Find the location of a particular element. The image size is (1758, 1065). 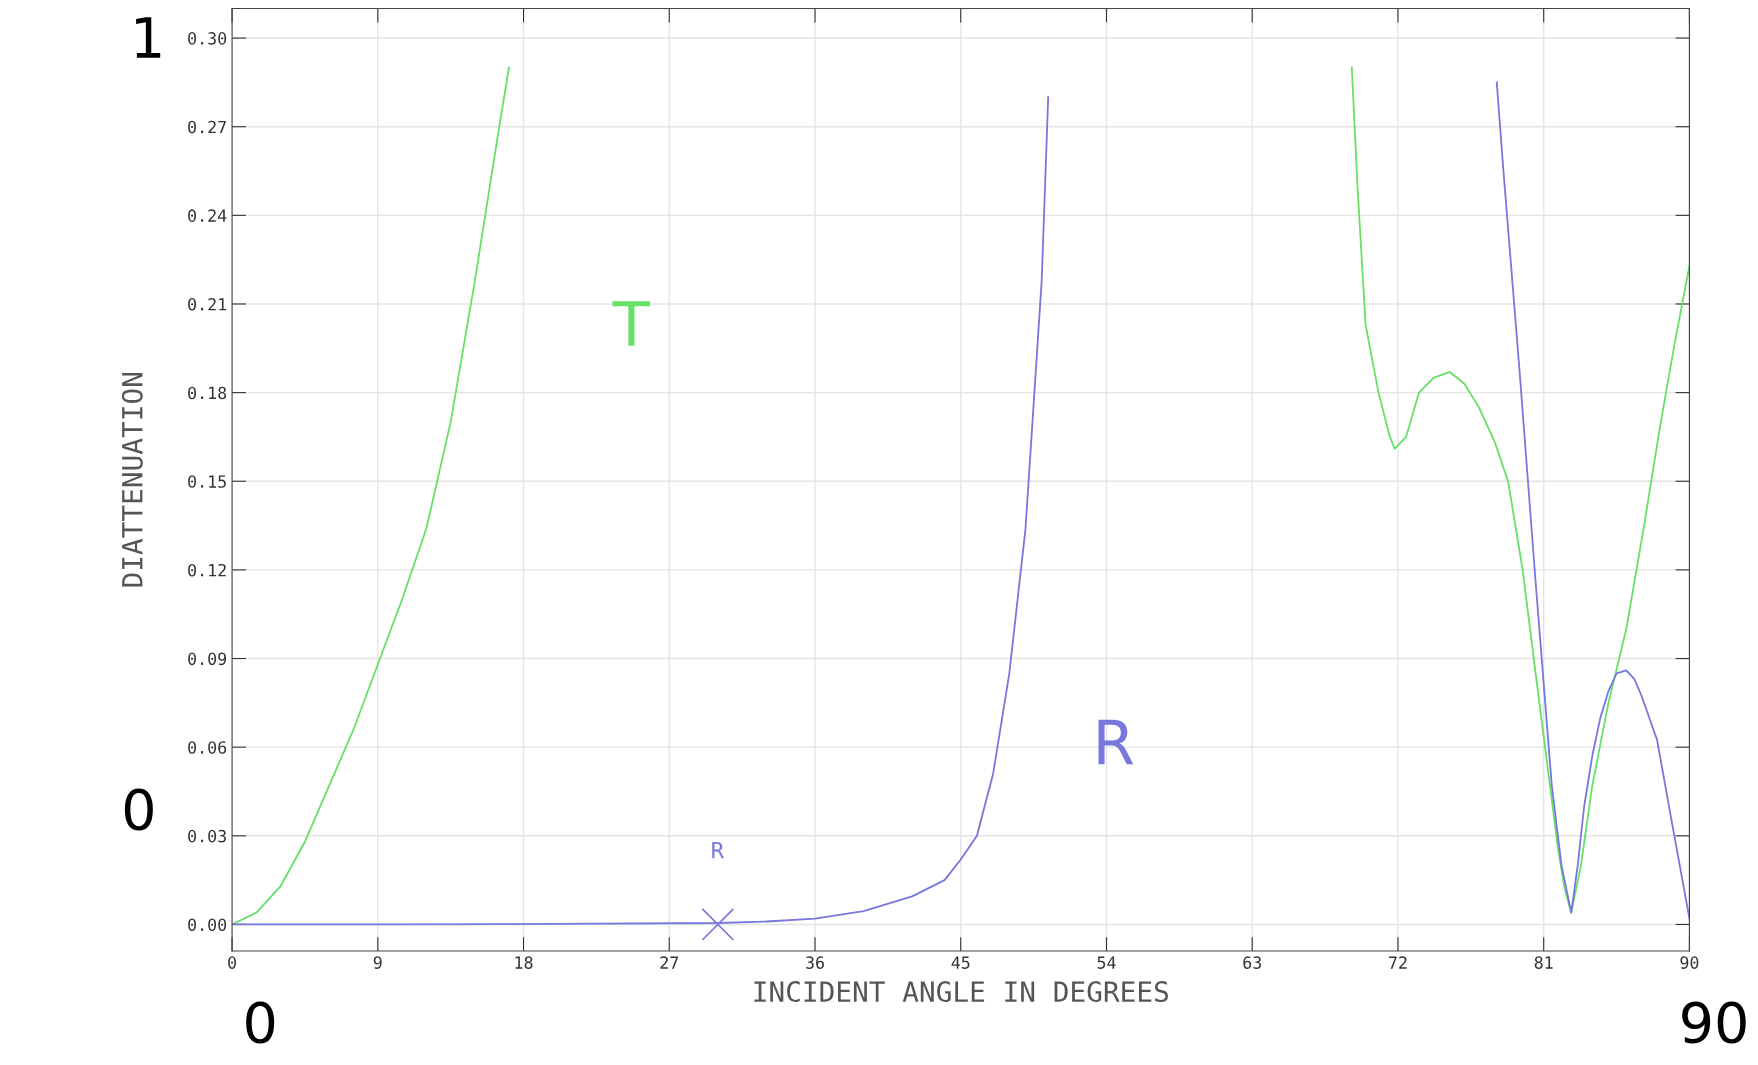

y-tick-label: 0.09 is located at coordinates (207, 659).